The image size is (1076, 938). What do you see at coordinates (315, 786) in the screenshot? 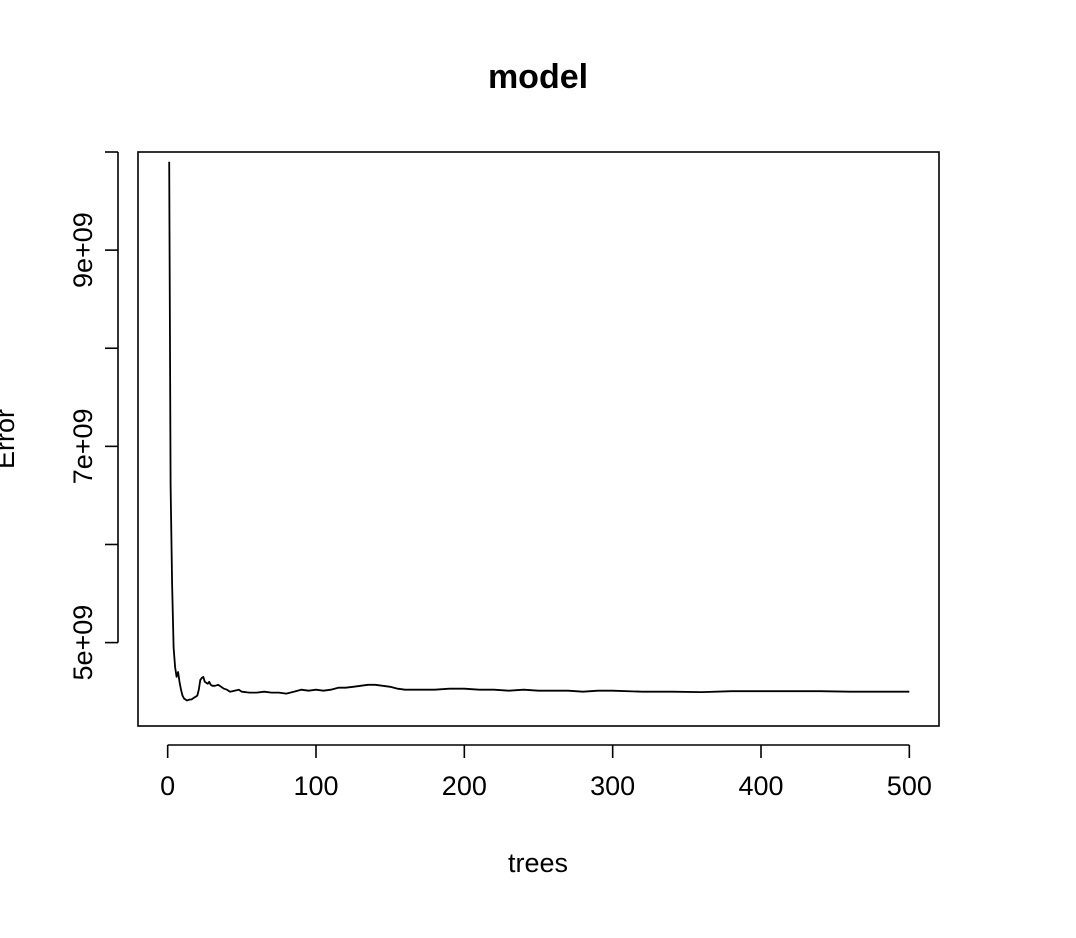
I see `x-tick-label: 100` at bounding box center [315, 786].